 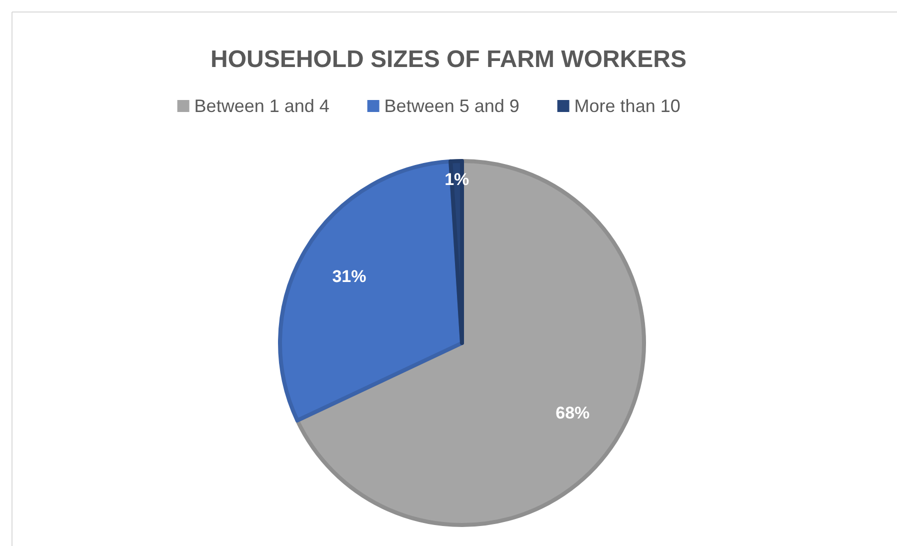 I want to click on legend-label: Between 5 and 9, so click(x=452, y=106).